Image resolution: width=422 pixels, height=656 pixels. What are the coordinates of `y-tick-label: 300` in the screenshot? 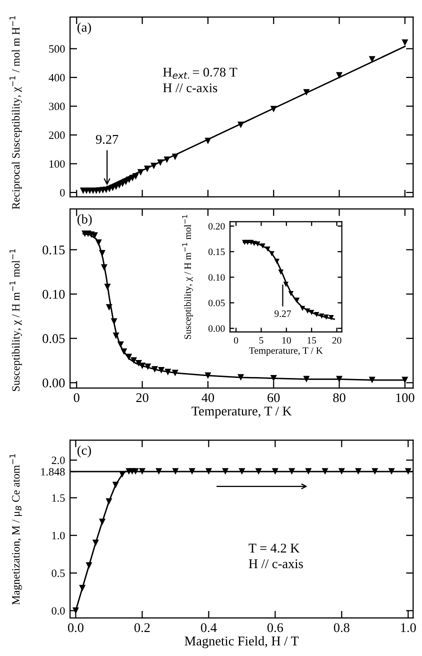 It's located at (57, 106).